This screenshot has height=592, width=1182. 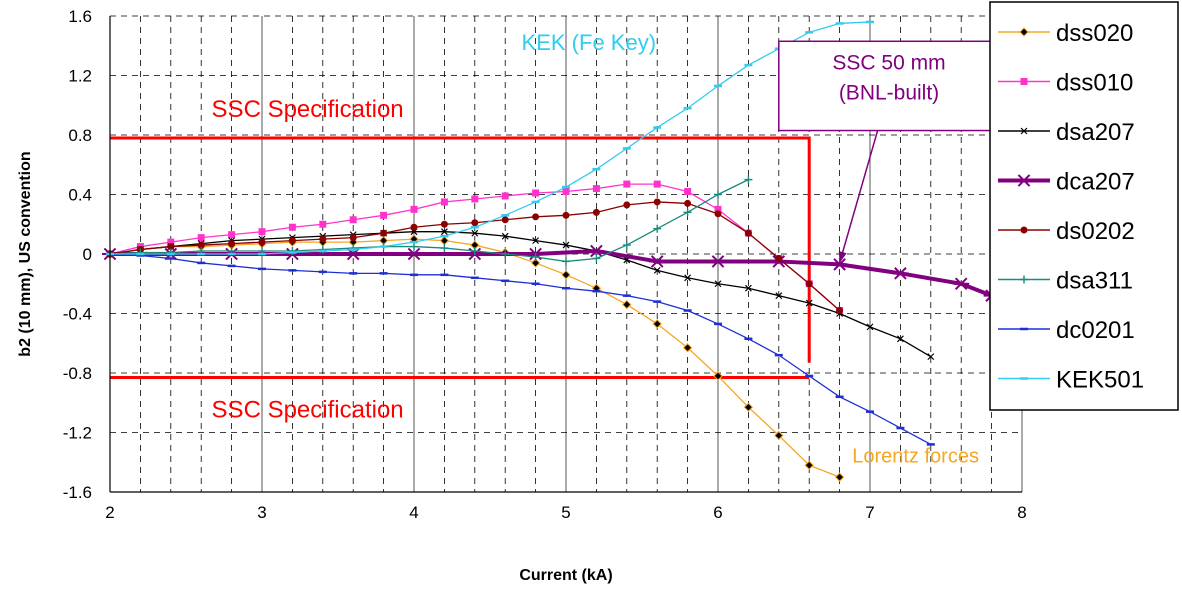 I want to click on y-tick-label: 1.2, so click(x=80, y=76).